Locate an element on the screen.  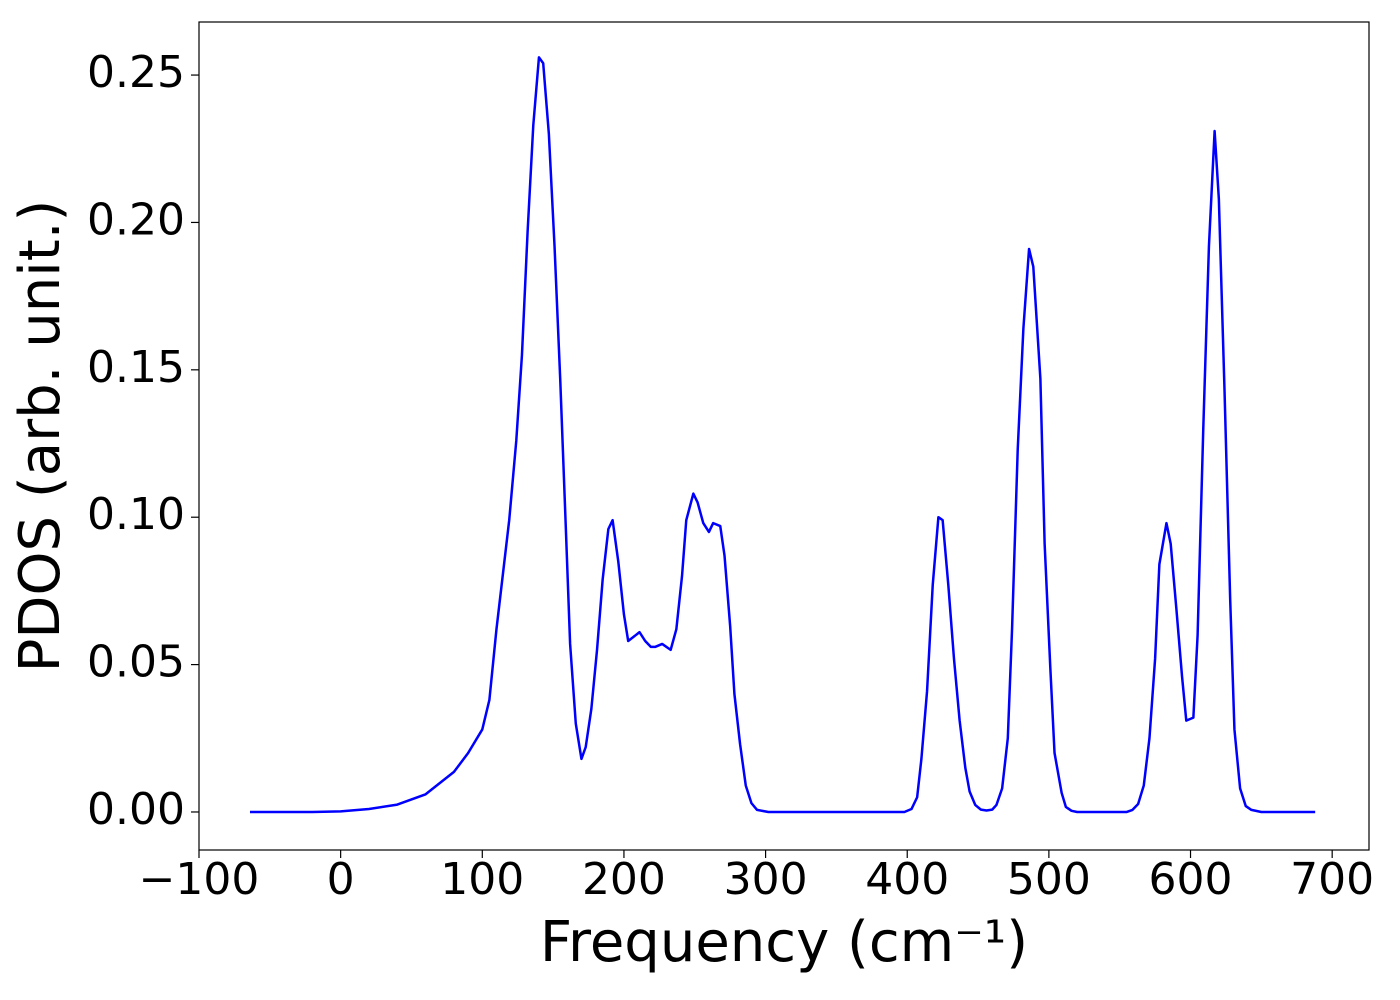
x-tick-label: 700 is located at coordinates (1332, 879).